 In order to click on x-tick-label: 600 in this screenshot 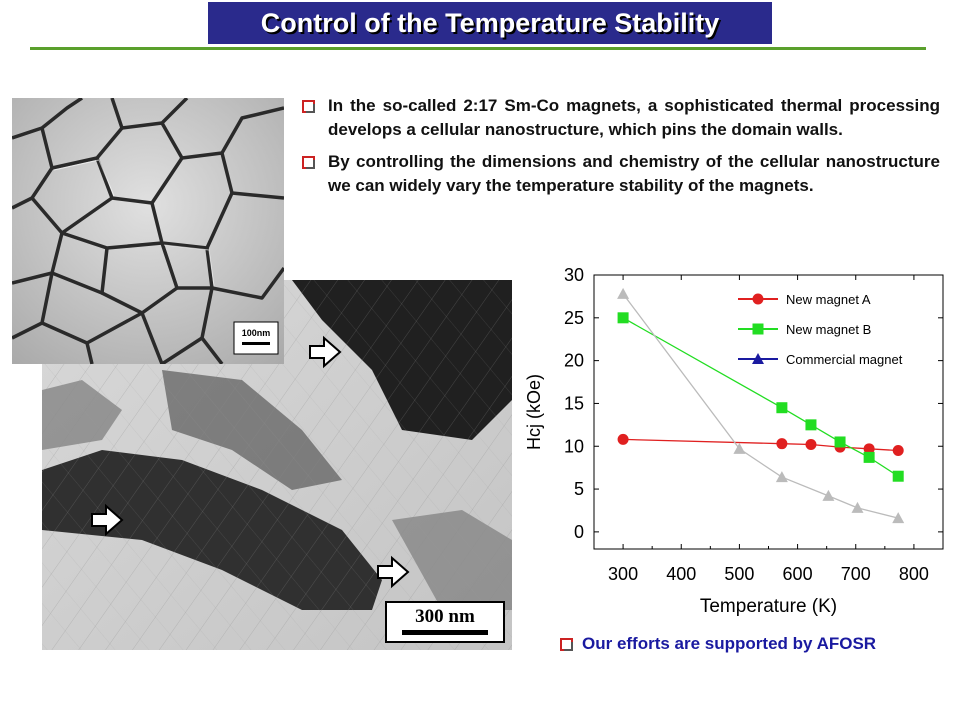, I will do `click(798, 574)`.